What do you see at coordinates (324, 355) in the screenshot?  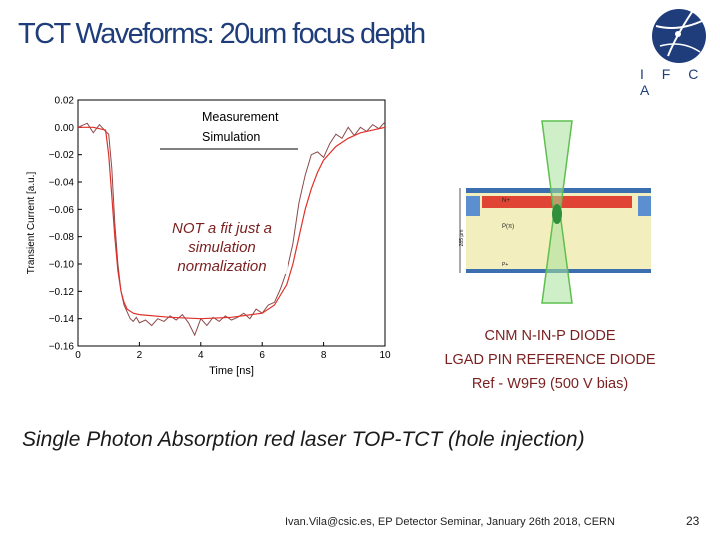 I see `x-tick-label: 8` at bounding box center [324, 355].